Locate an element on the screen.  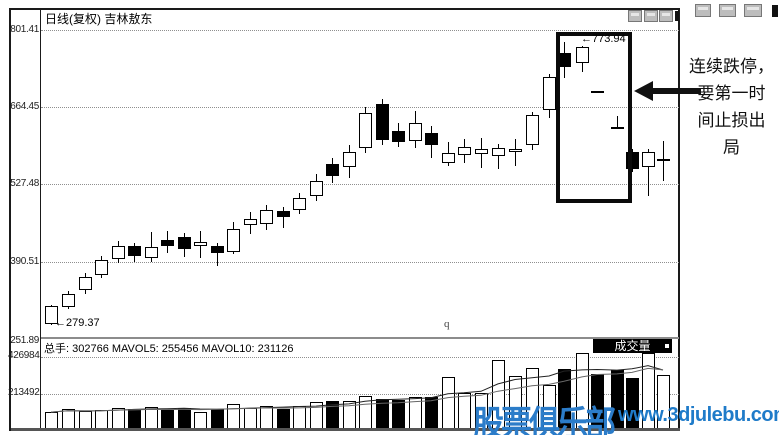
toolbar-page-icon is located at coordinates (666, 16).